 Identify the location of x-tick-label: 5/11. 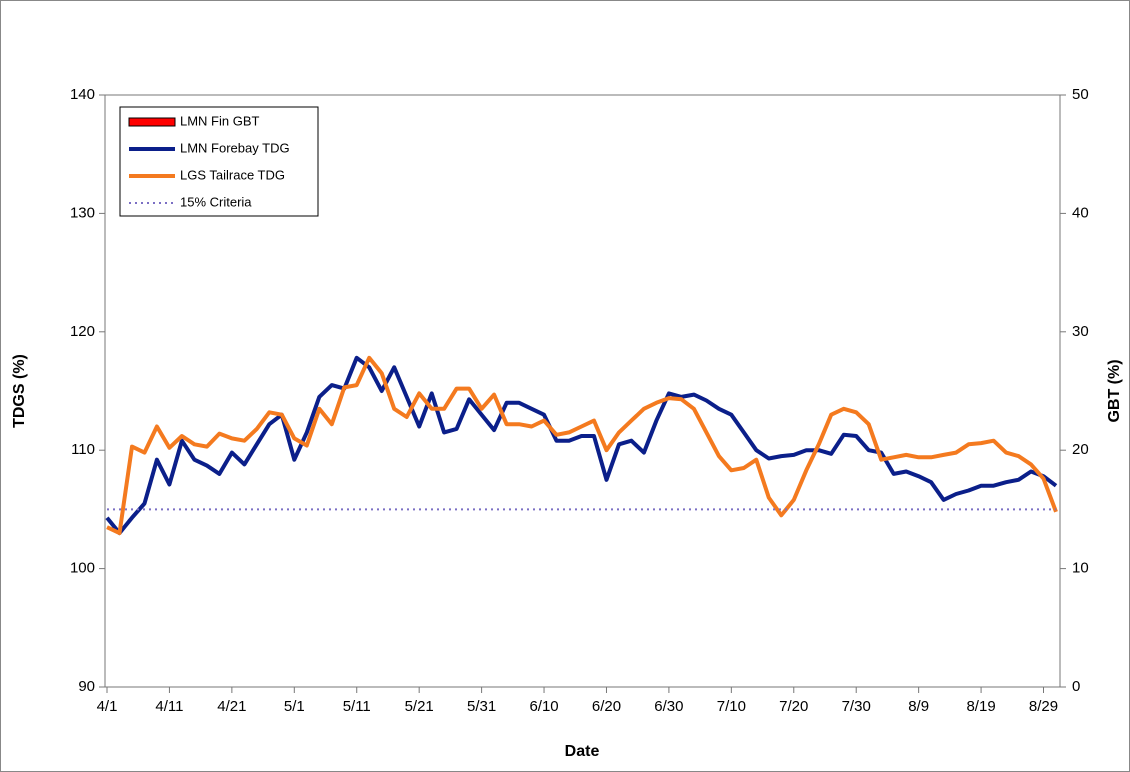
(357, 706).